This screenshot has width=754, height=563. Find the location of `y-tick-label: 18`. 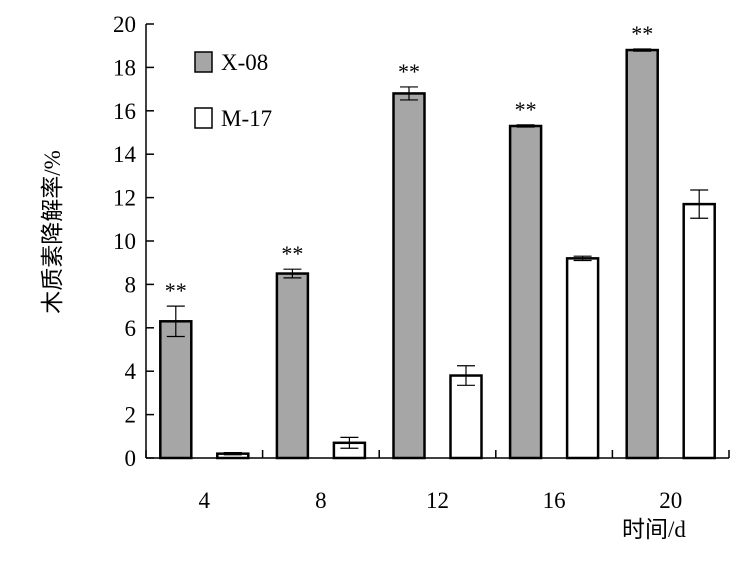

y-tick-label: 18 is located at coordinates (124, 67).